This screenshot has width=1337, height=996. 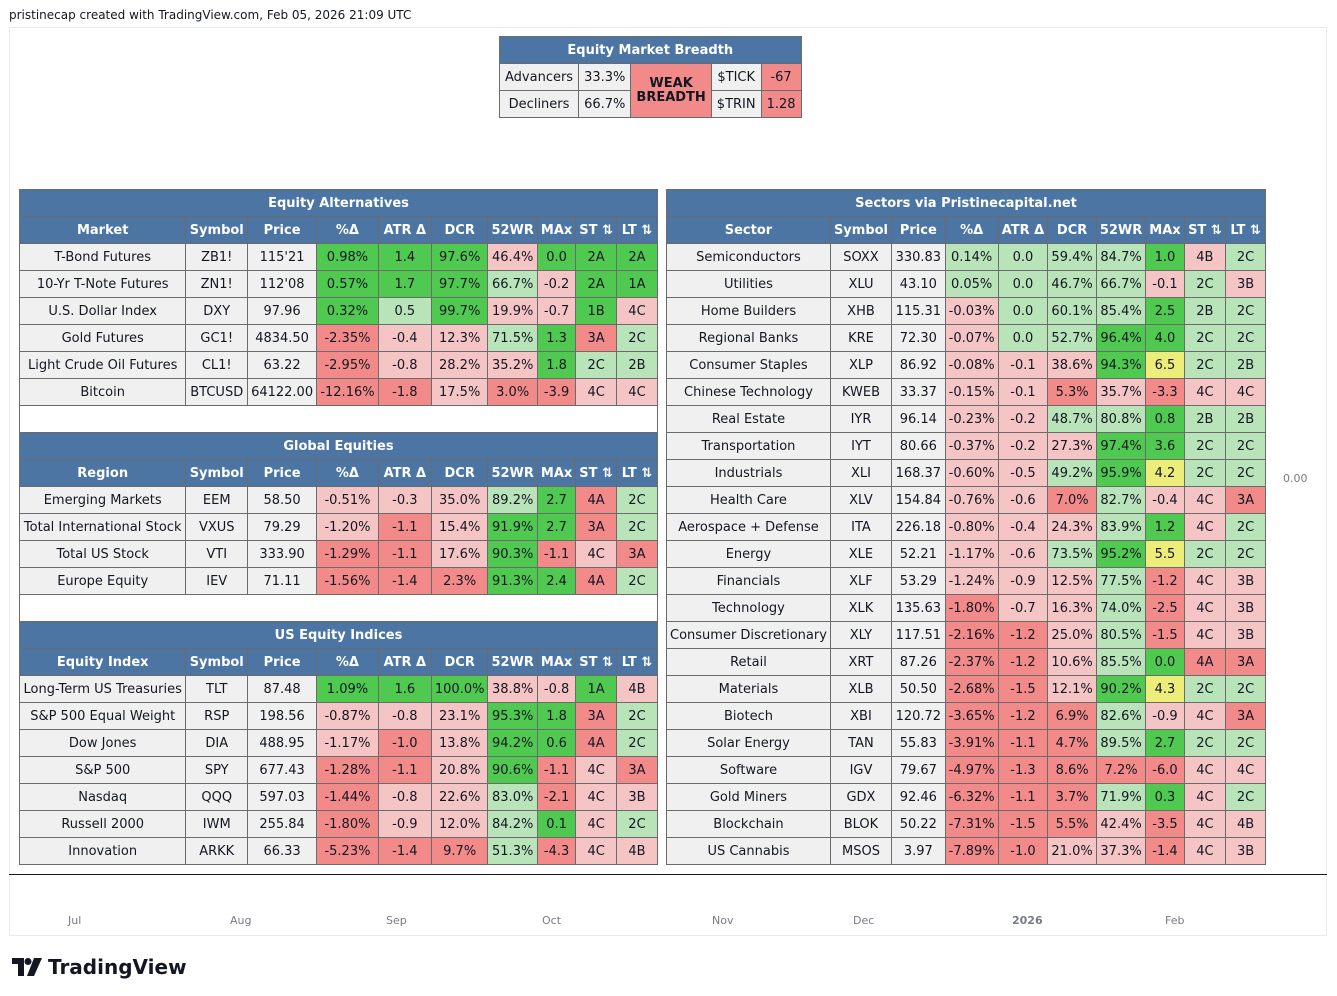 I want to click on tradingview-logo: TradingView, so click(x=99, y=967).